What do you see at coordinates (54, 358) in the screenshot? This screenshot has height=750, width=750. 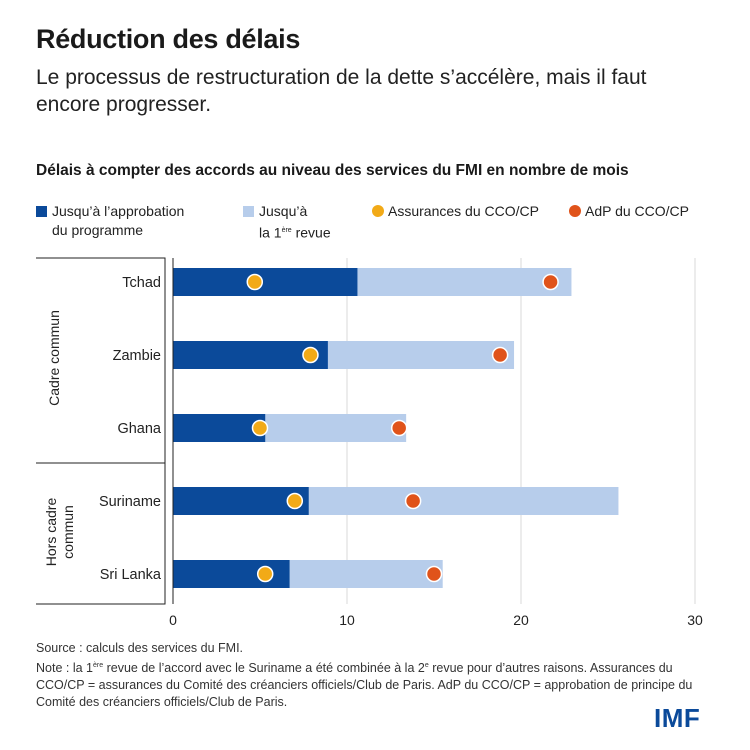 I see `group-label-cadre-commun: Cadre commun` at bounding box center [54, 358].